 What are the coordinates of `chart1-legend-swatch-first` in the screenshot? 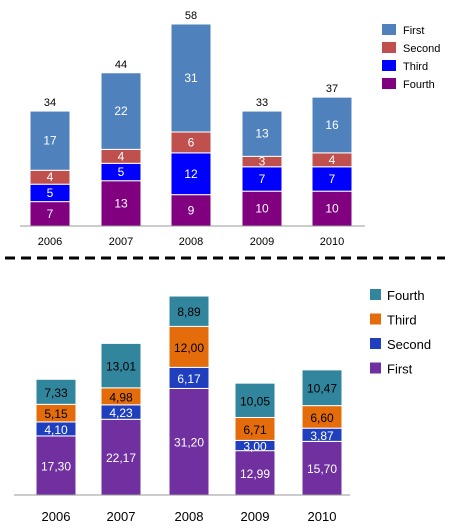 It's located at (389, 29).